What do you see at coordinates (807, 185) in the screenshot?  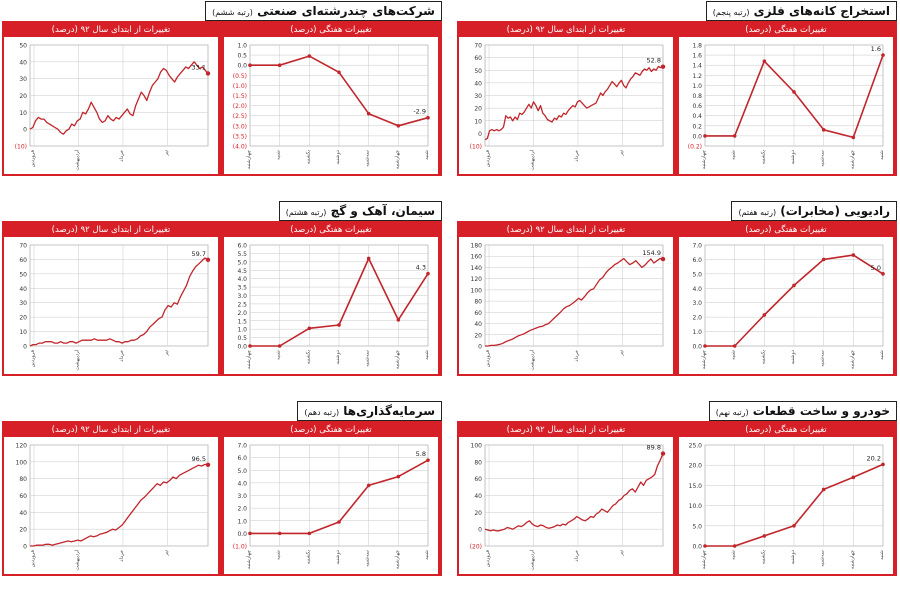 I see `market-value: ارزش بازار(میلیون ریال)=۲۳۹۰۳۱۸,۴۸۸` at bounding box center [807, 185].